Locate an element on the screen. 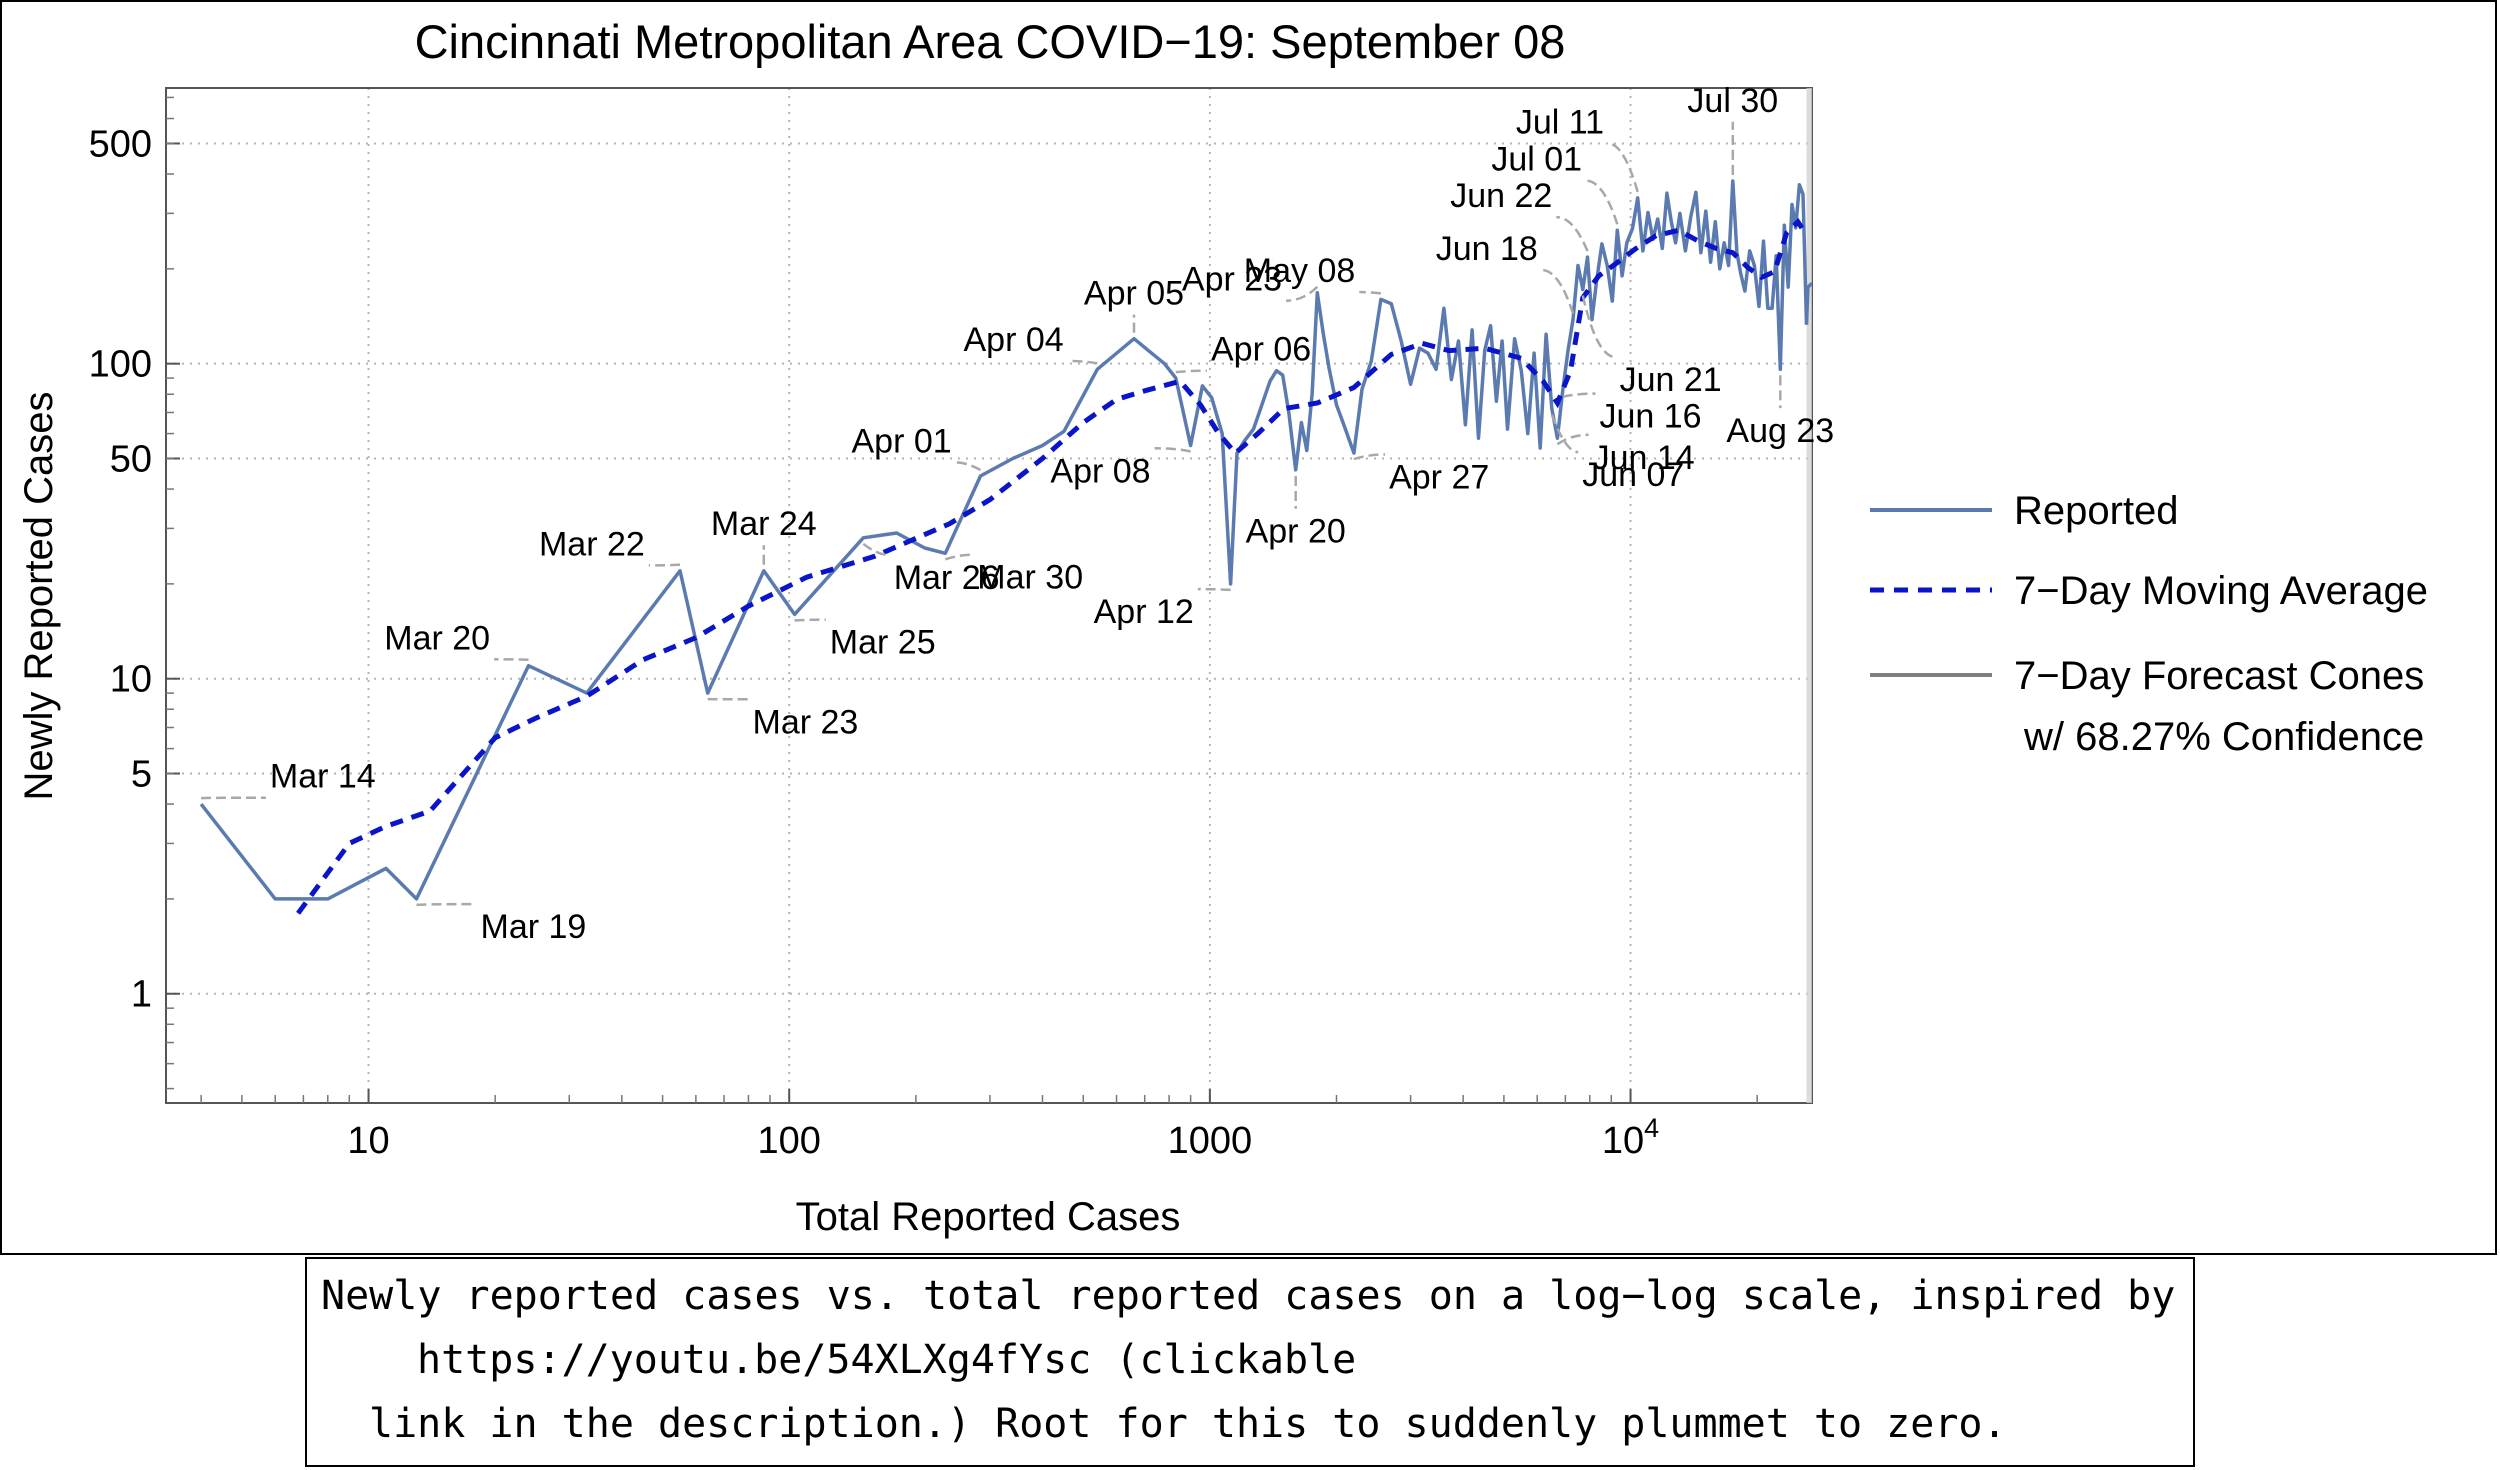  legend-label: 7−Day Moving Average is located at coordinates (2221, 591).